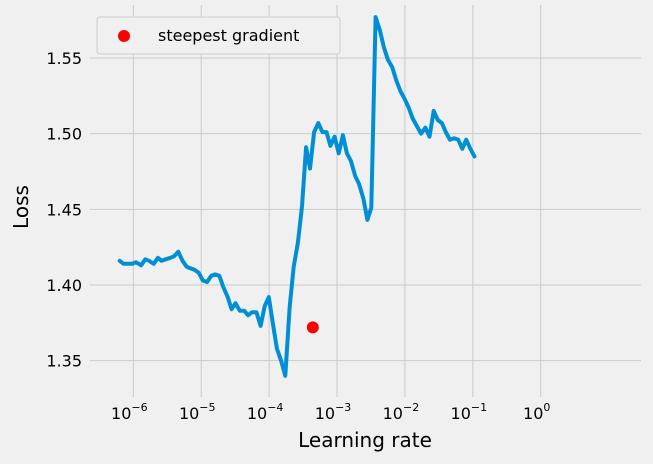  I want to click on legend-box, so click(218, 35).